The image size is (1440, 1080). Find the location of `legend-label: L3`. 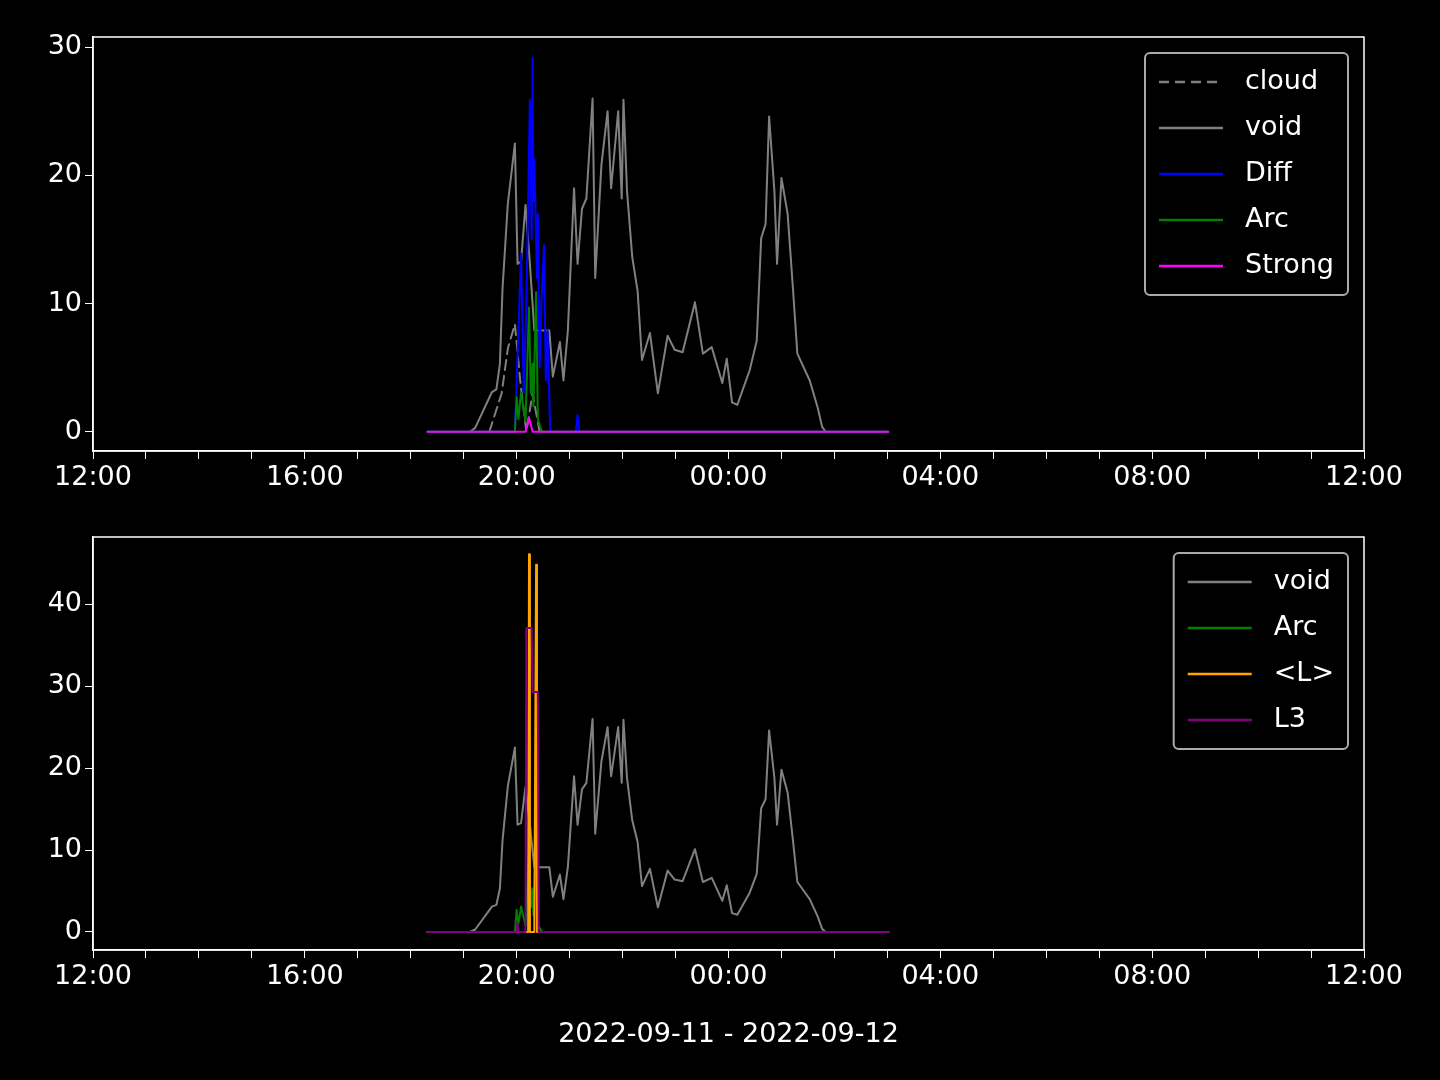

legend-label: L3 is located at coordinates (1289, 718).